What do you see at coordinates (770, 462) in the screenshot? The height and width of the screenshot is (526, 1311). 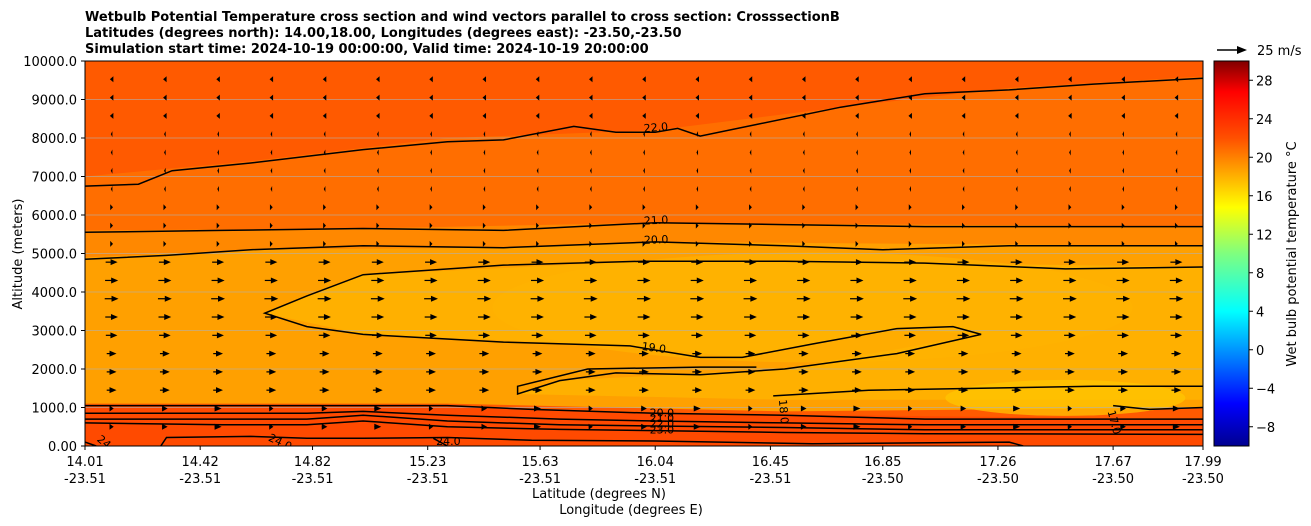 I see `x-tick-label-lat: 16.45` at bounding box center [770, 462].